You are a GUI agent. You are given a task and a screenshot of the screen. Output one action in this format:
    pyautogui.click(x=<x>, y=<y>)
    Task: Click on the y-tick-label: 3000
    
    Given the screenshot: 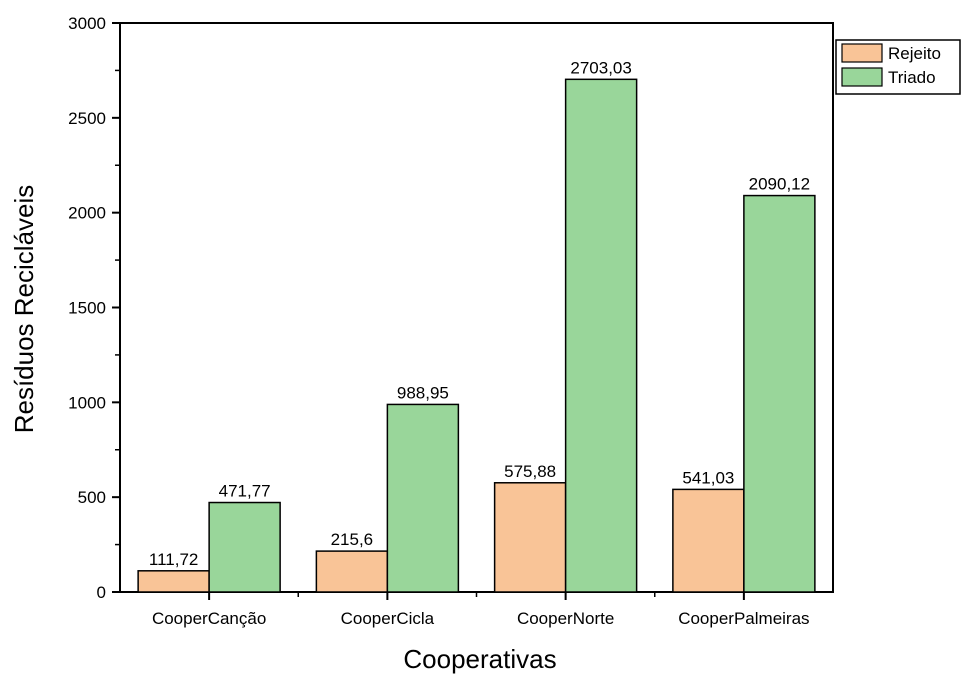 What is the action you would take?
    pyautogui.click(x=87, y=23)
    